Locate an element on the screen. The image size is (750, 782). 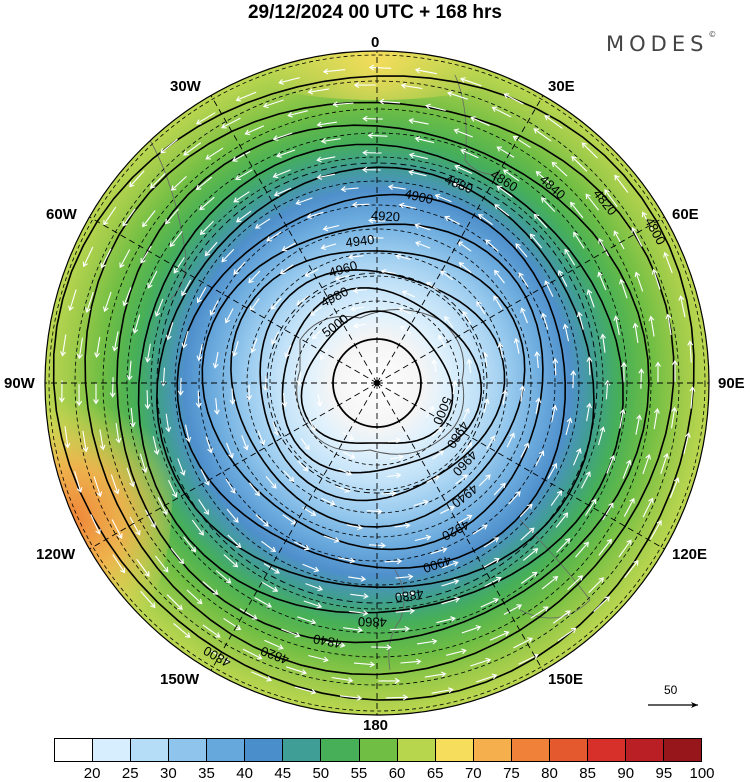
dashed-isotach is located at coordinates (377, 383).